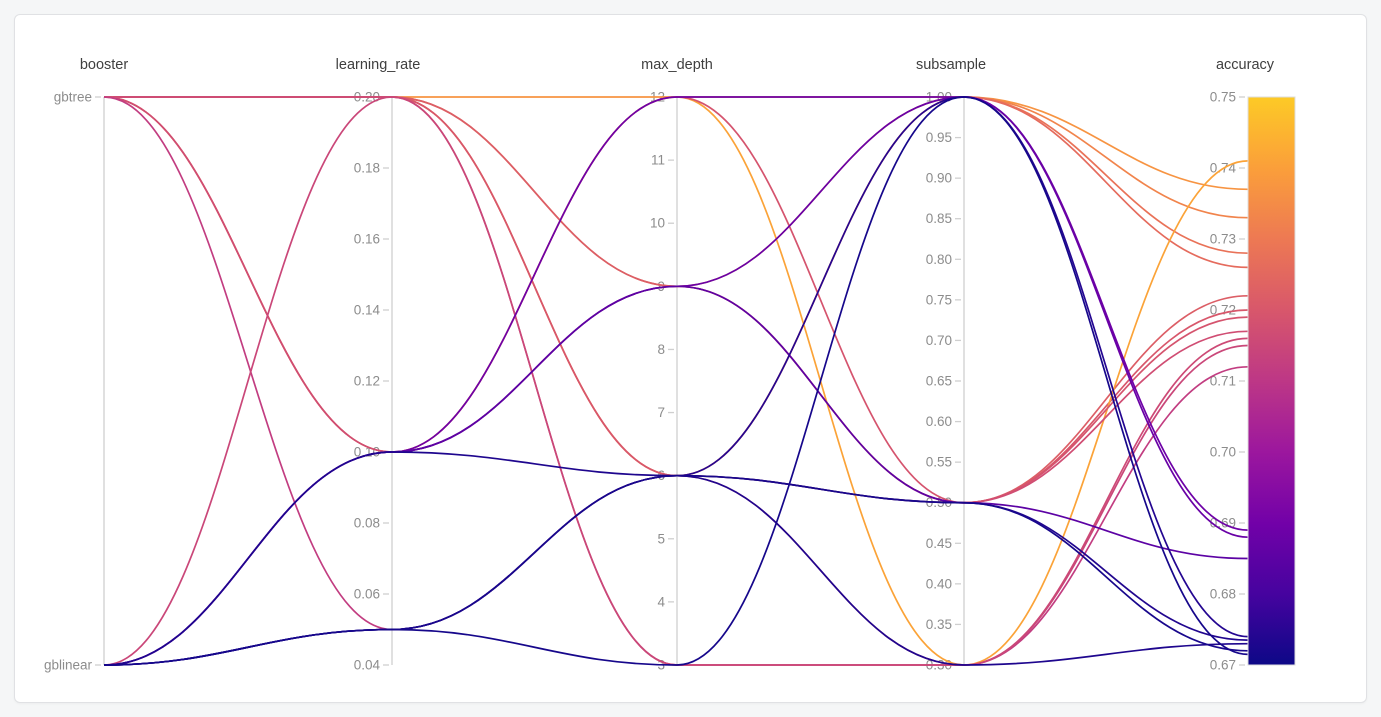  What do you see at coordinates (661, 538) in the screenshot?
I see `tick-label: 5` at bounding box center [661, 538].